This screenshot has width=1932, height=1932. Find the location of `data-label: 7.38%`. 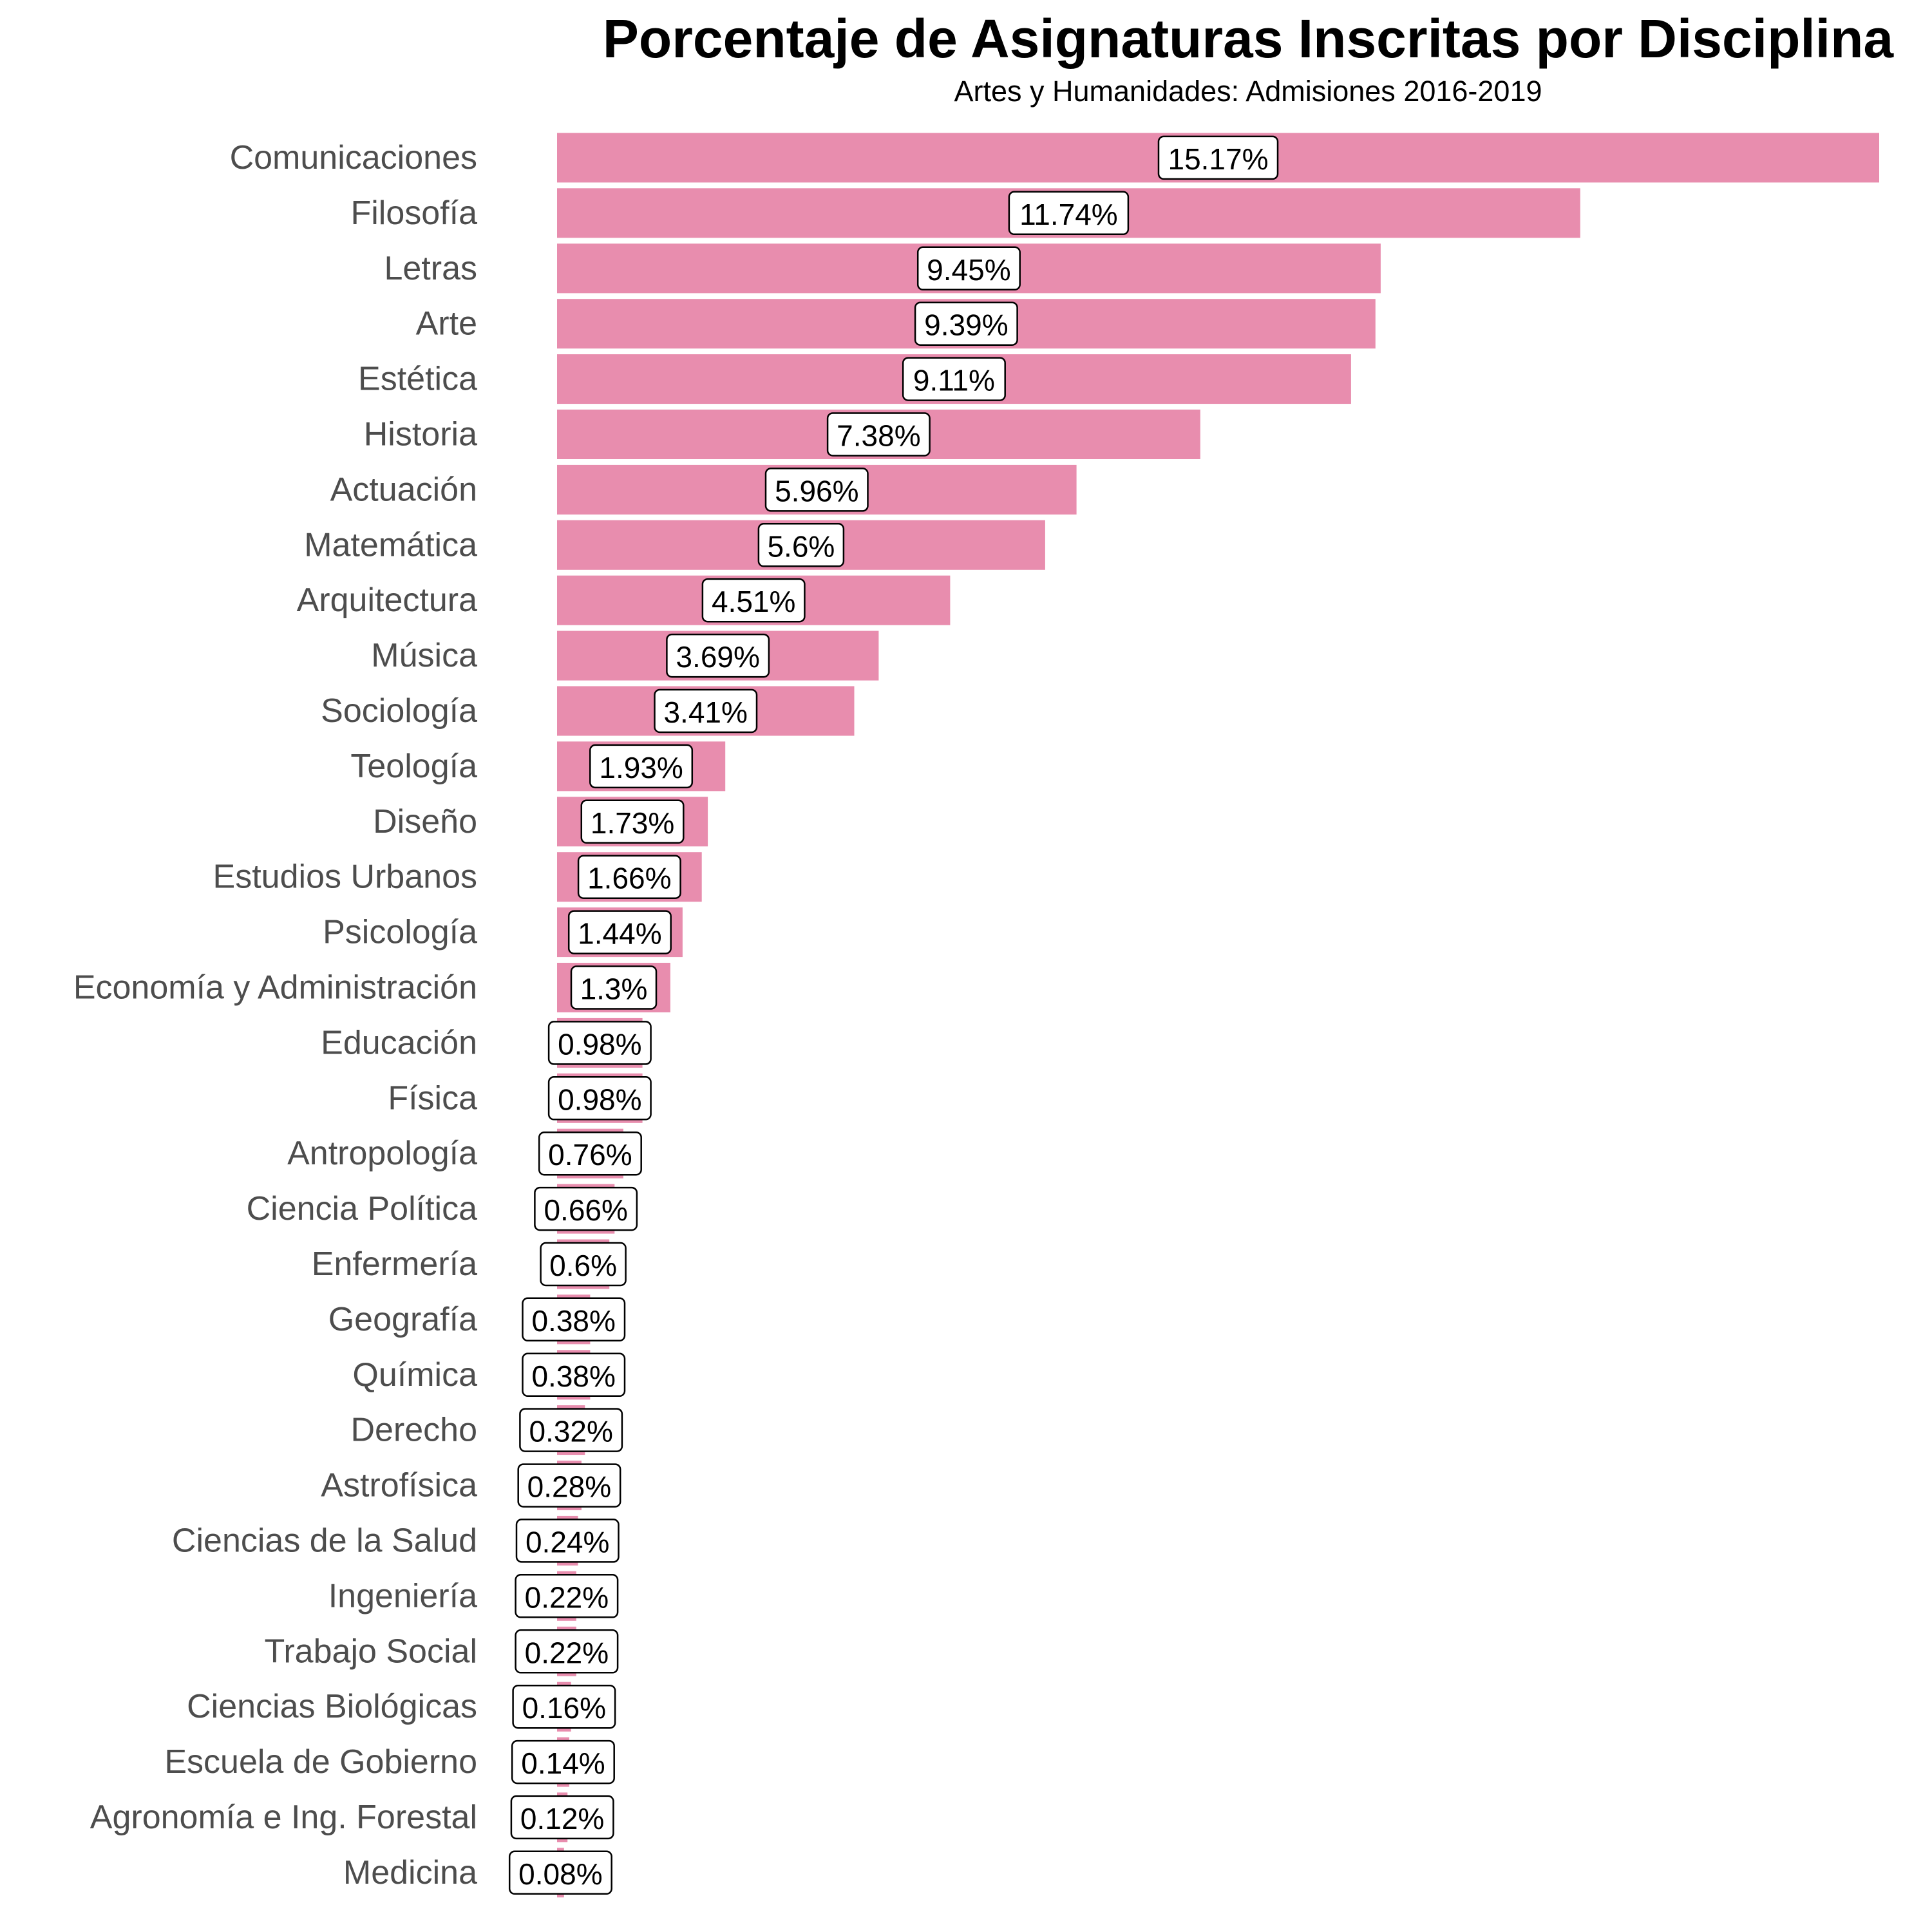

data-label: 7.38% is located at coordinates (878, 436).